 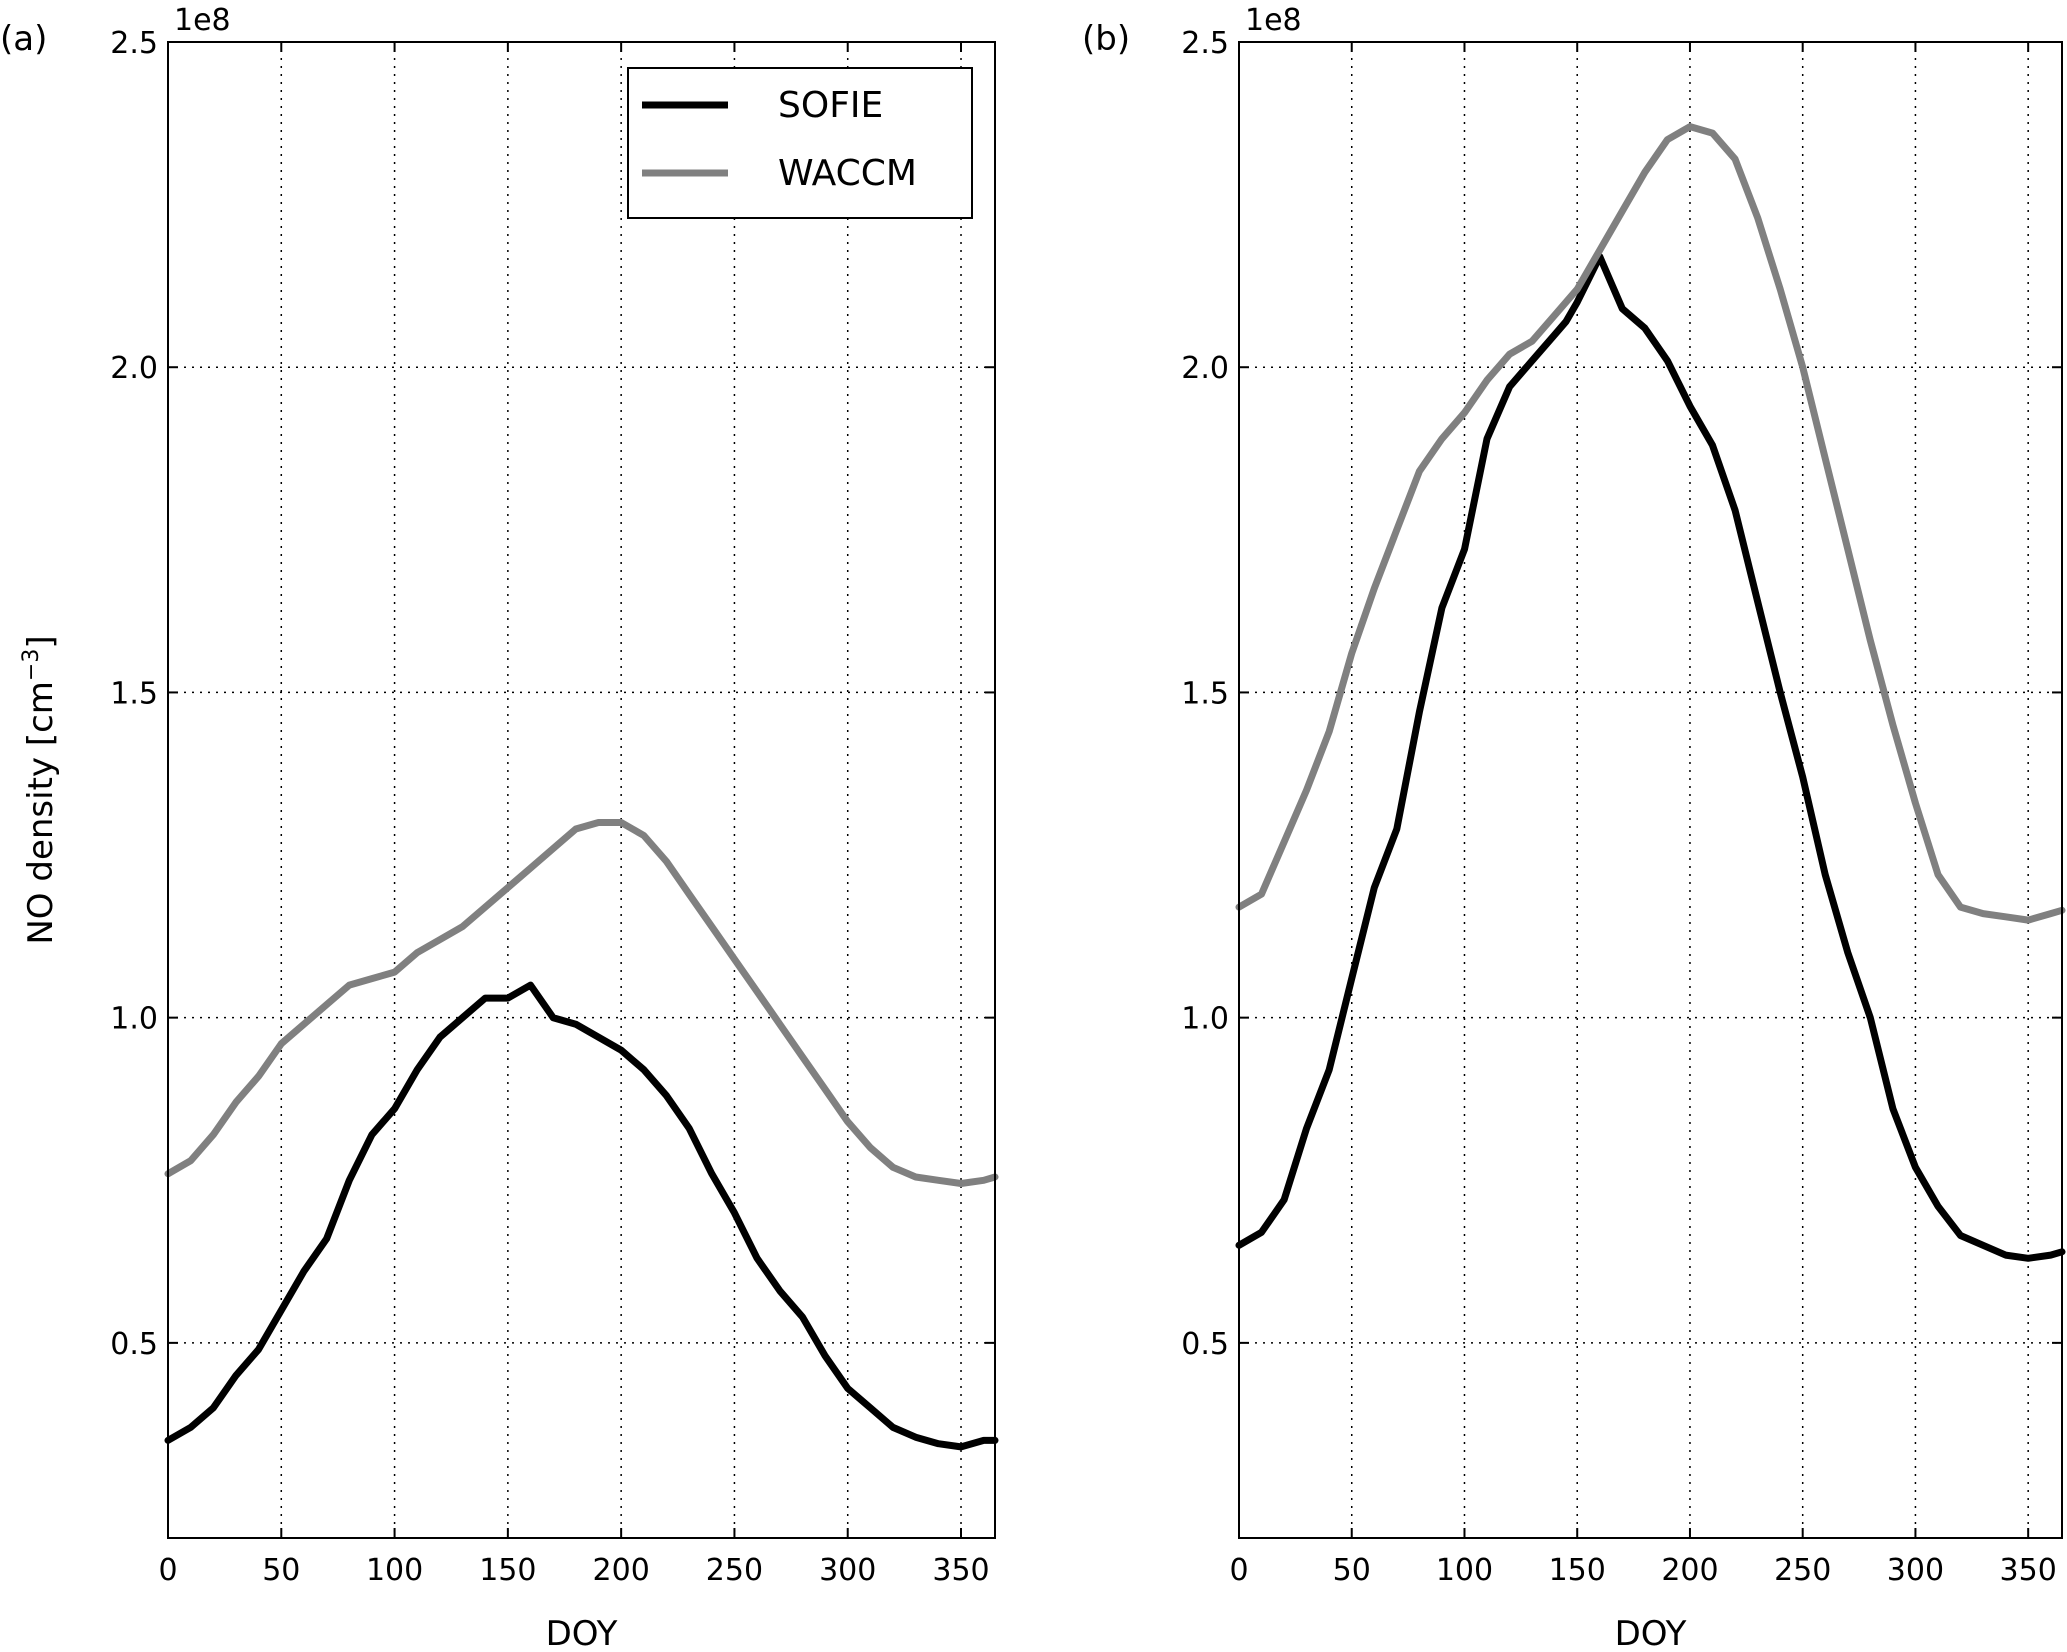 What do you see at coordinates (1205, 1019) in the screenshot?
I see `panel-b-y-tick-label: 1.0` at bounding box center [1205, 1019].